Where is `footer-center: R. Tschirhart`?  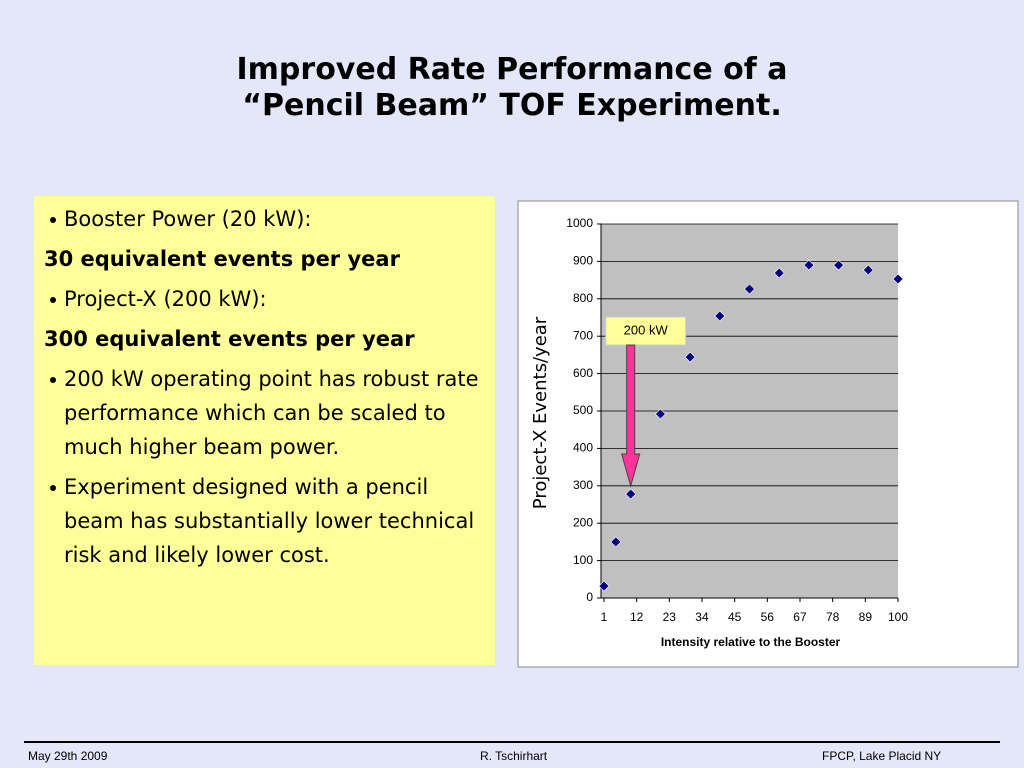
footer-center: R. Tschirhart is located at coordinates (514, 756).